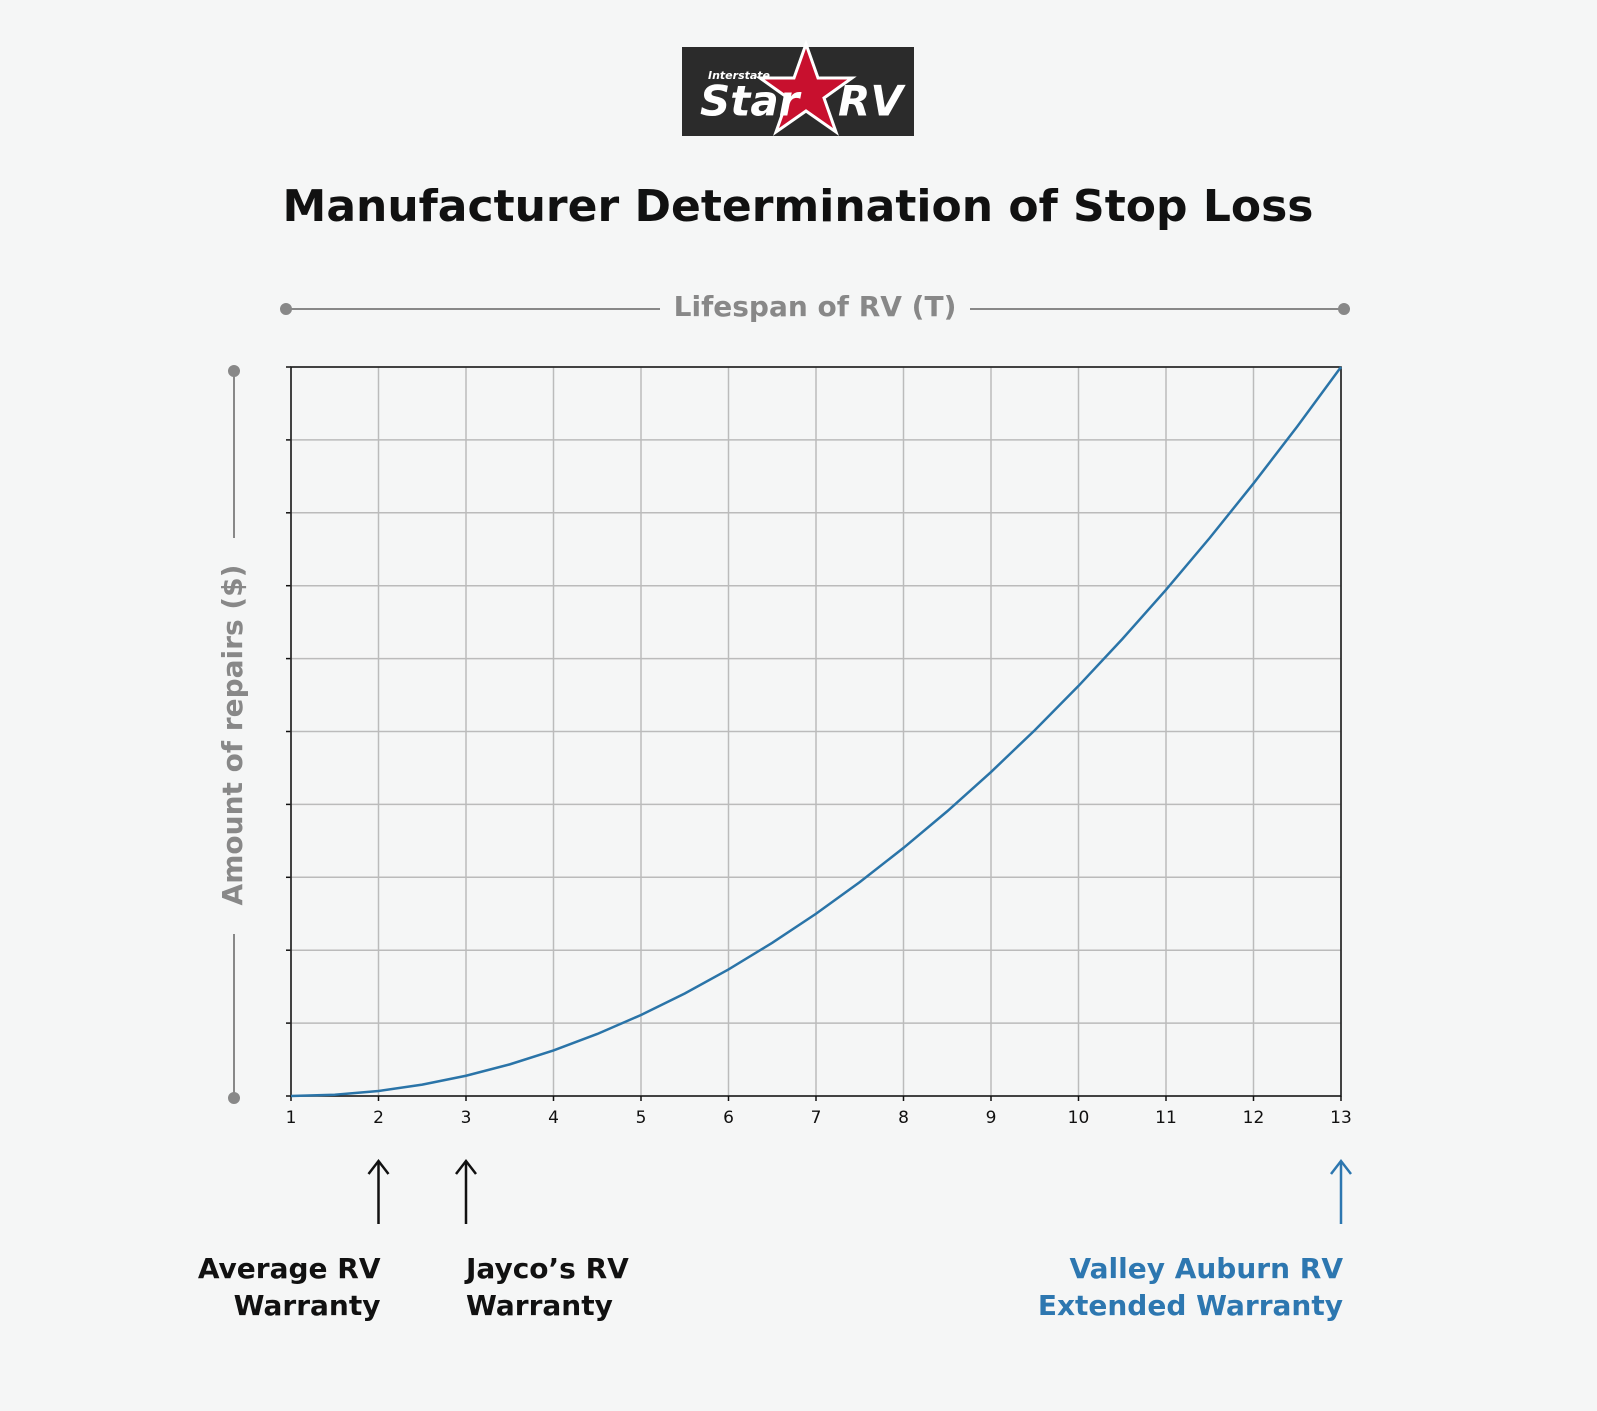 This screenshot has width=1597, height=1411. I want to click on y-axis-title: Amount of repairs ($), so click(232, 735).